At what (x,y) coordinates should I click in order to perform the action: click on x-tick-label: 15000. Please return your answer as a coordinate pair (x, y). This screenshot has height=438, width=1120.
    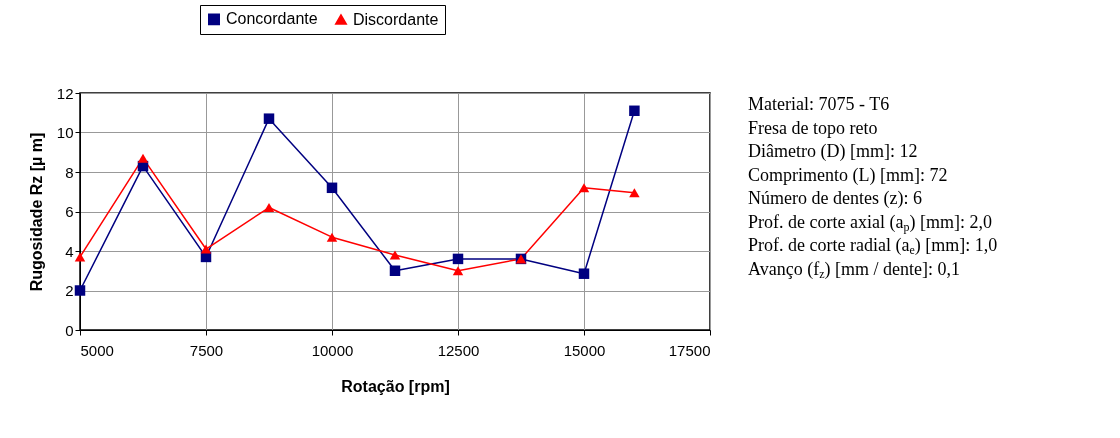
    Looking at the image, I should click on (584, 350).